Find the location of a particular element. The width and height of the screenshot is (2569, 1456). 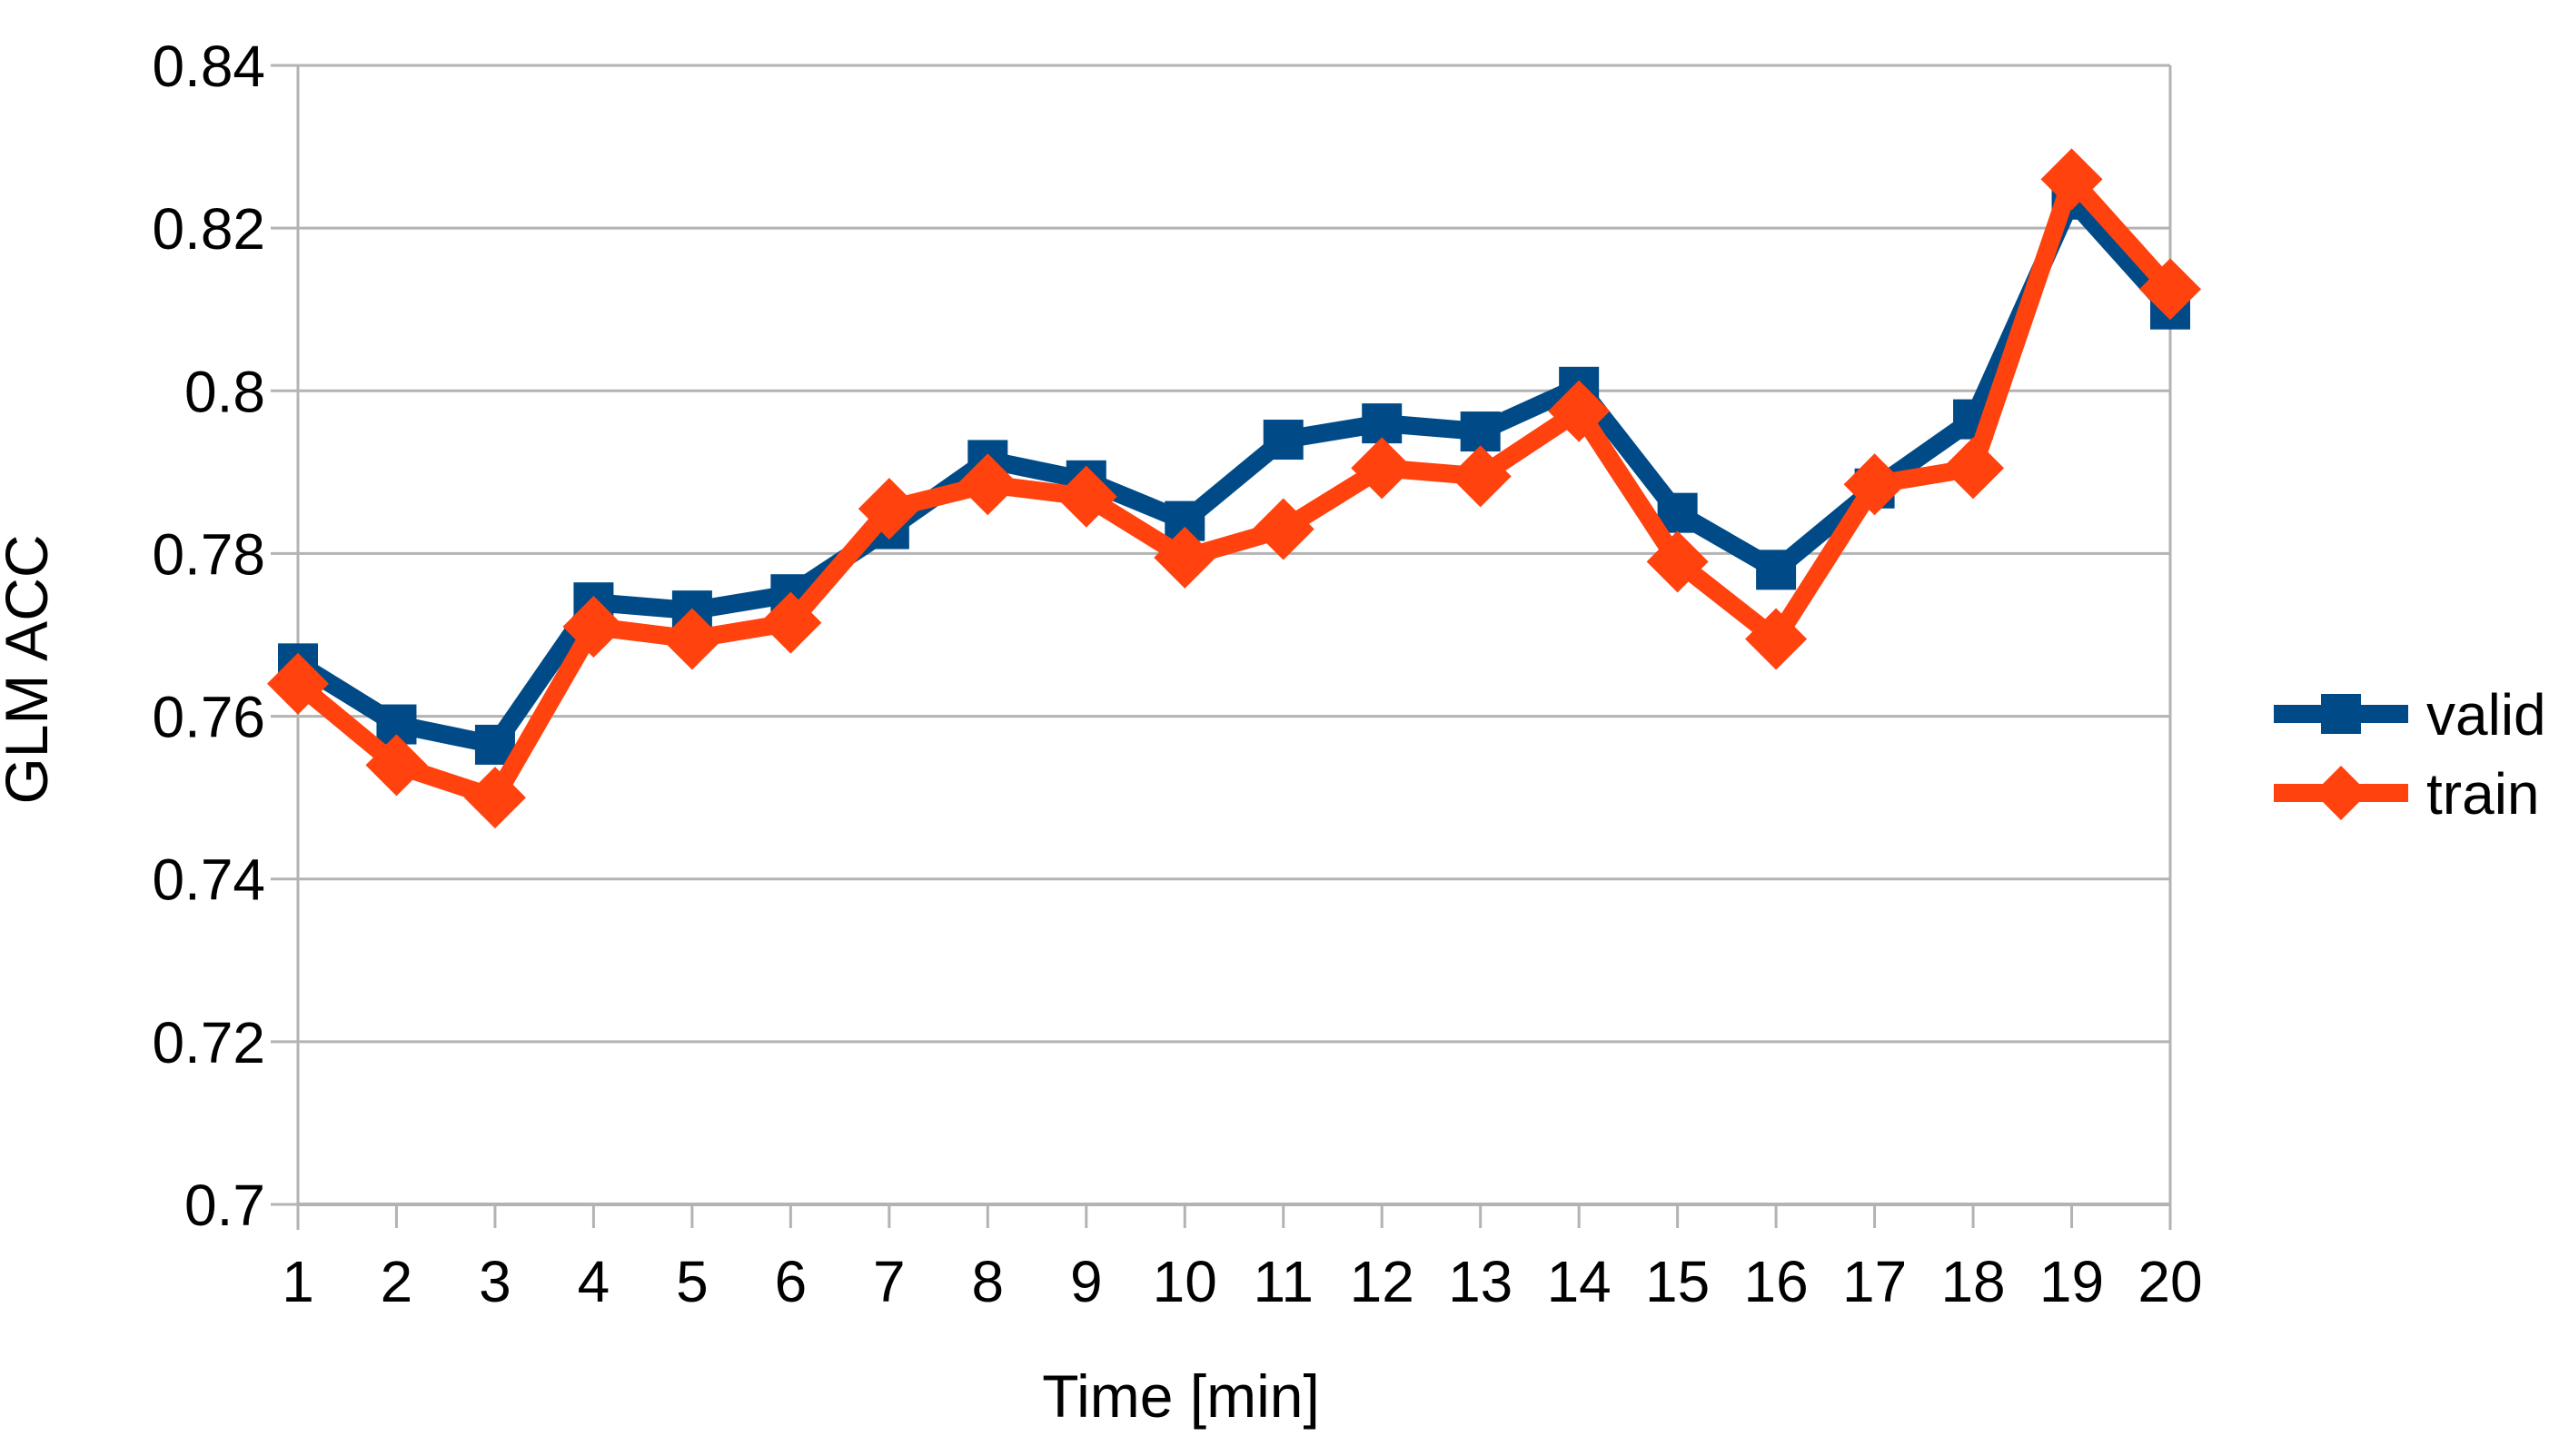

x-tick-label: 20 is located at coordinates (2170, 1282).